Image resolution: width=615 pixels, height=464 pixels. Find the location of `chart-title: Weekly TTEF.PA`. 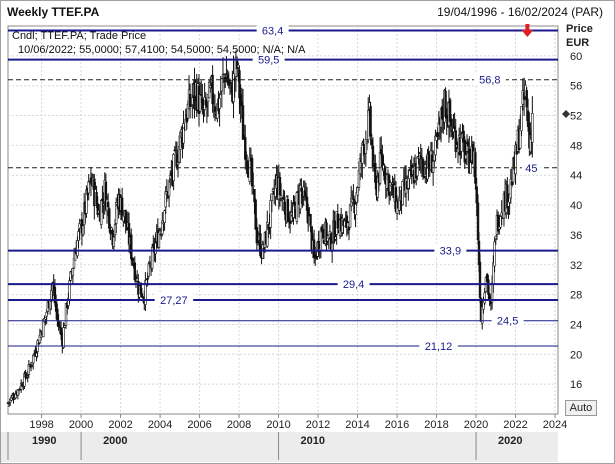

chart-title: Weekly TTEF.PA is located at coordinates (53, 12).